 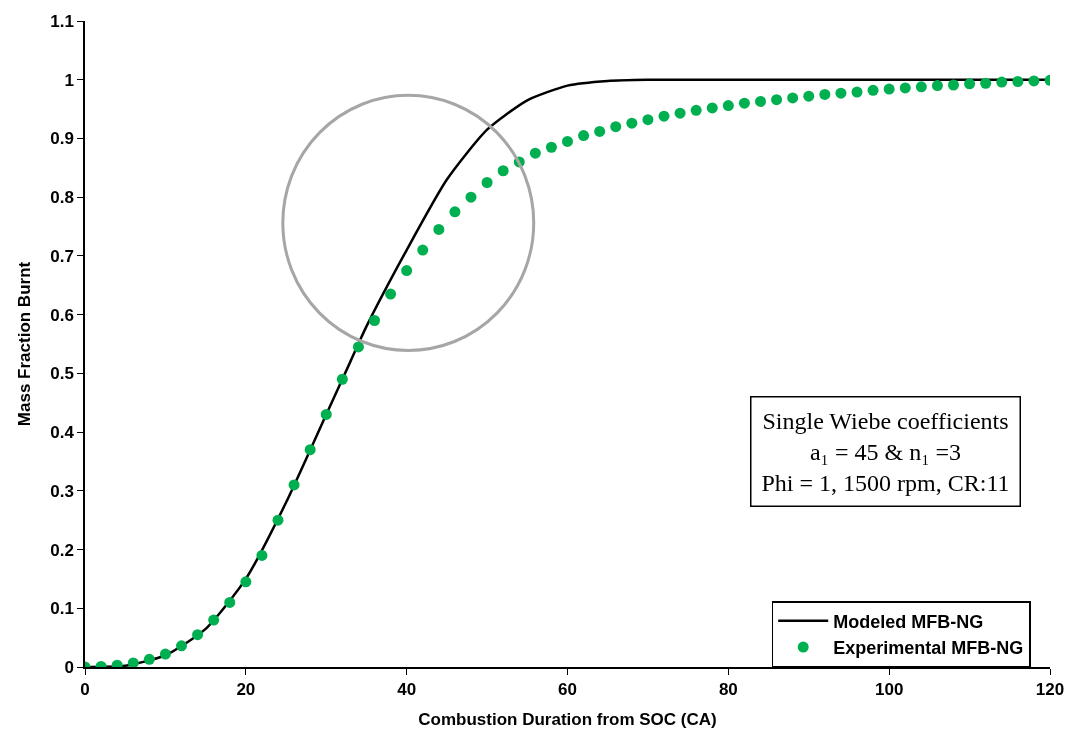 What do you see at coordinates (62, 433) in the screenshot?
I see `y-tick-label: 0.4` at bounding box center [62, 433].